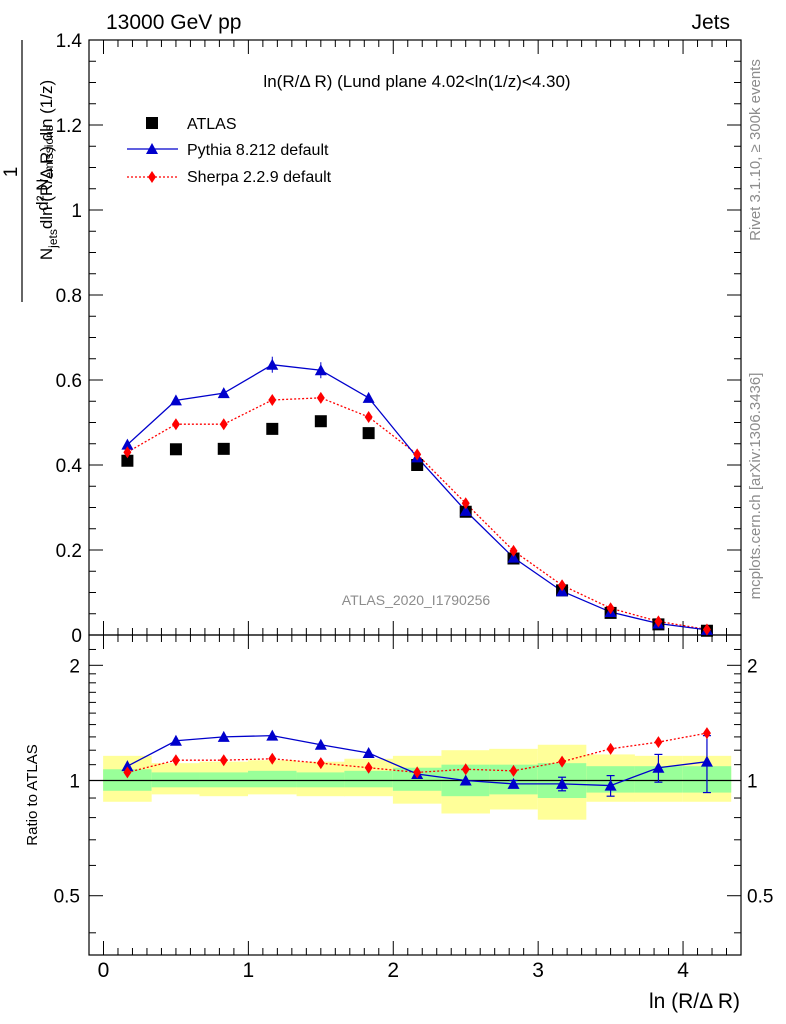  Describe the element at coordinates (694, 1001) in the screenshot. I see `x-axis-label: ln (R/Δ R)` at that location.